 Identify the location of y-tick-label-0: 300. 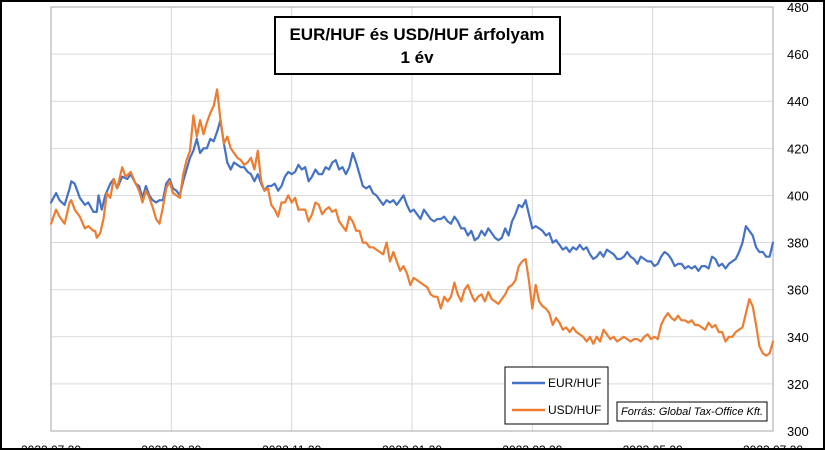
(798, 431).